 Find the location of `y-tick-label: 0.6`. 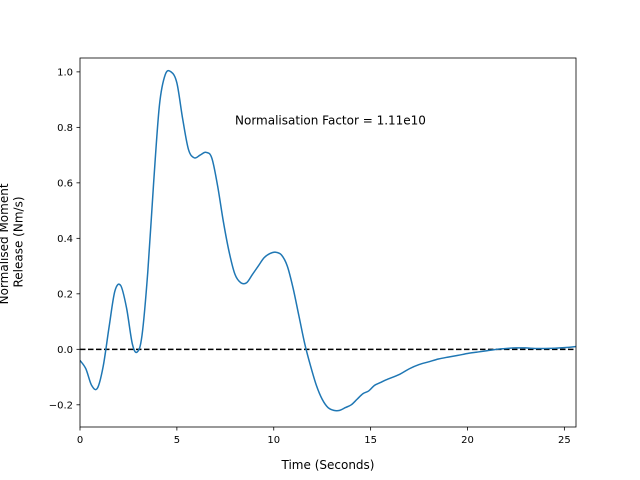

y-tick-label: 0.6 is located at coordinates (65, 183).